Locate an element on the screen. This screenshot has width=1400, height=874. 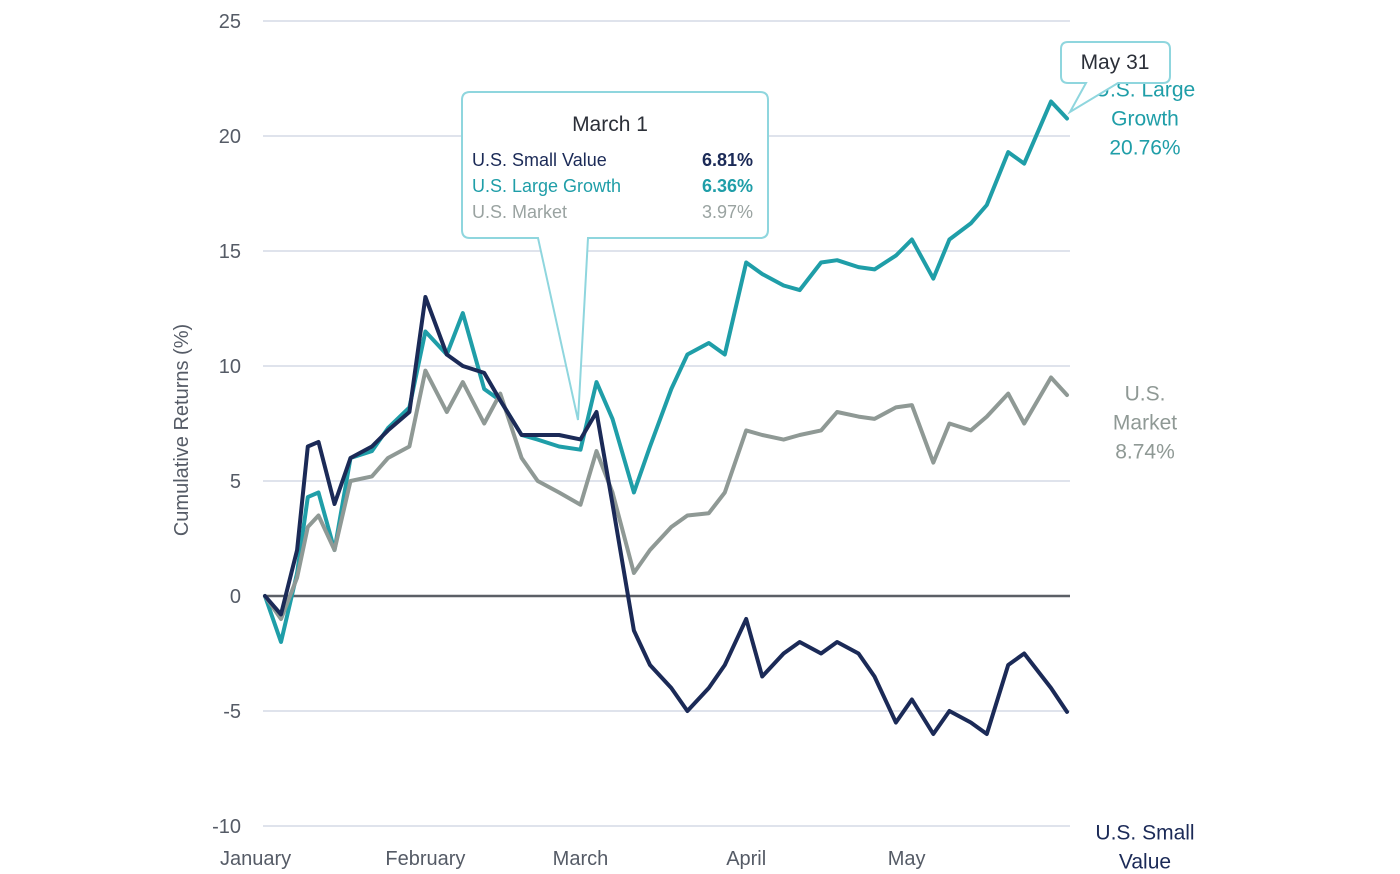
y-axis-ticks: -10 -5 0 5 10 15 20 25 is located at coordinates (226, 424).